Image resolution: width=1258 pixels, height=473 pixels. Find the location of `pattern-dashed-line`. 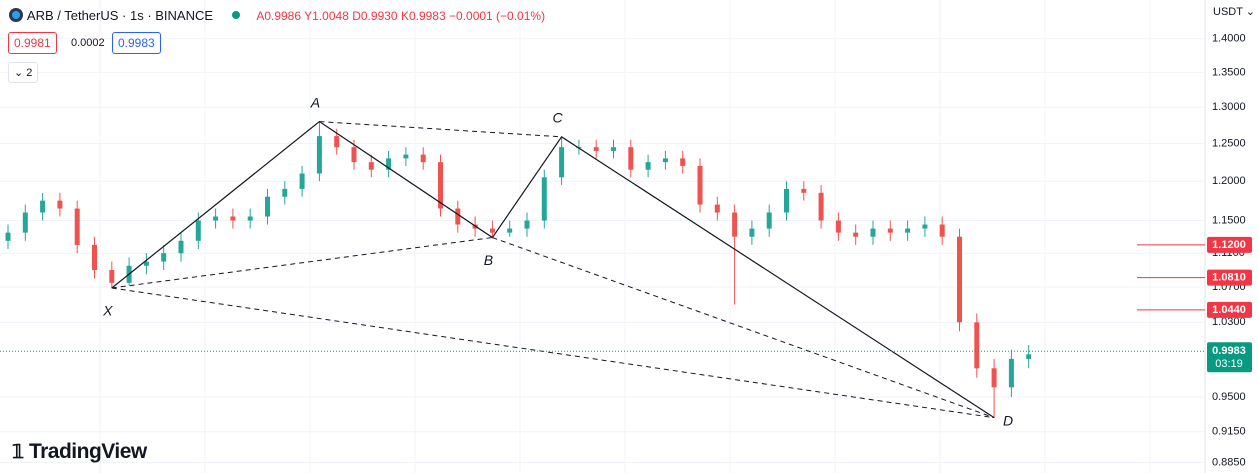

pattern-dashed-line is located at coordinates (440, 129).